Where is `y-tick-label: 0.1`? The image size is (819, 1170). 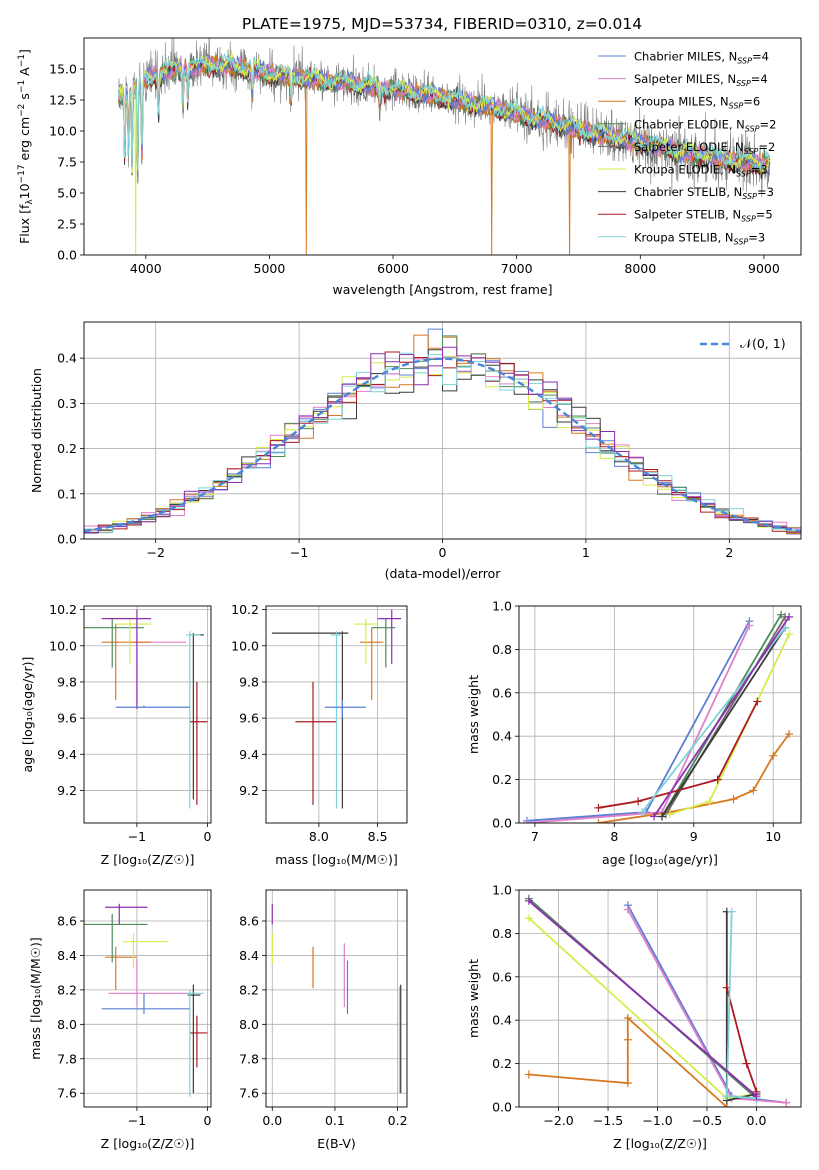
y-tick-label: 0.1 is located at coordinates (67, 493).